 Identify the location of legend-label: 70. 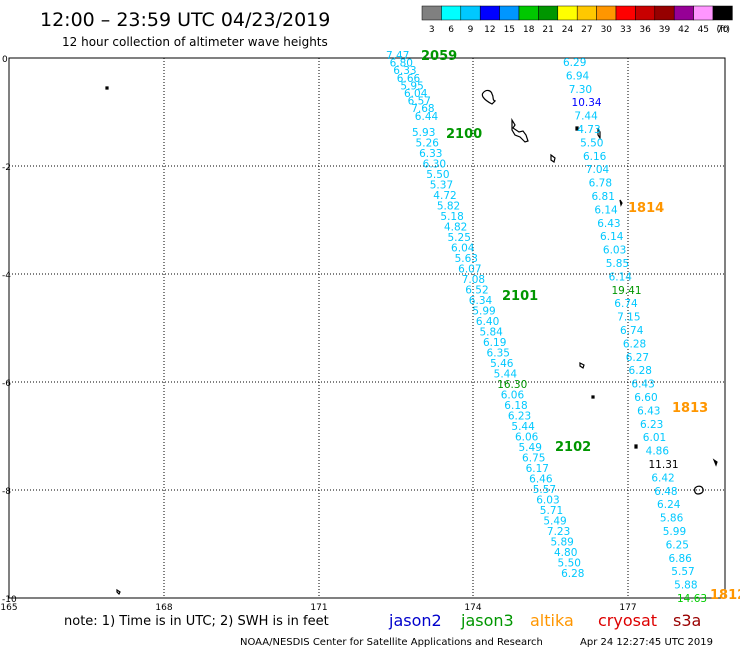
(723, 30).